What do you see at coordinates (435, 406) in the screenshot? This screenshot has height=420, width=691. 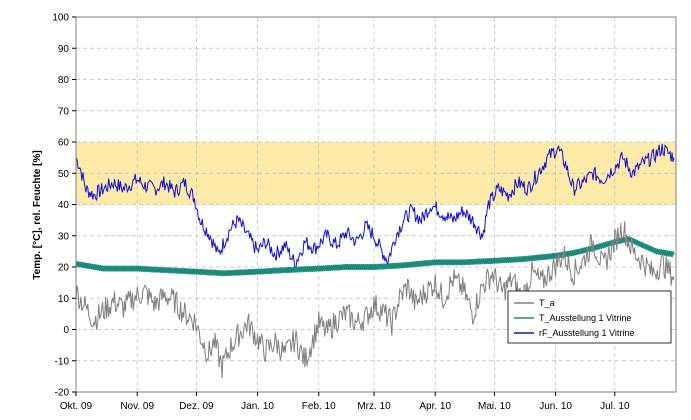 I see `x-tick-label: Apr. 10` at bounding box center [435, 406].